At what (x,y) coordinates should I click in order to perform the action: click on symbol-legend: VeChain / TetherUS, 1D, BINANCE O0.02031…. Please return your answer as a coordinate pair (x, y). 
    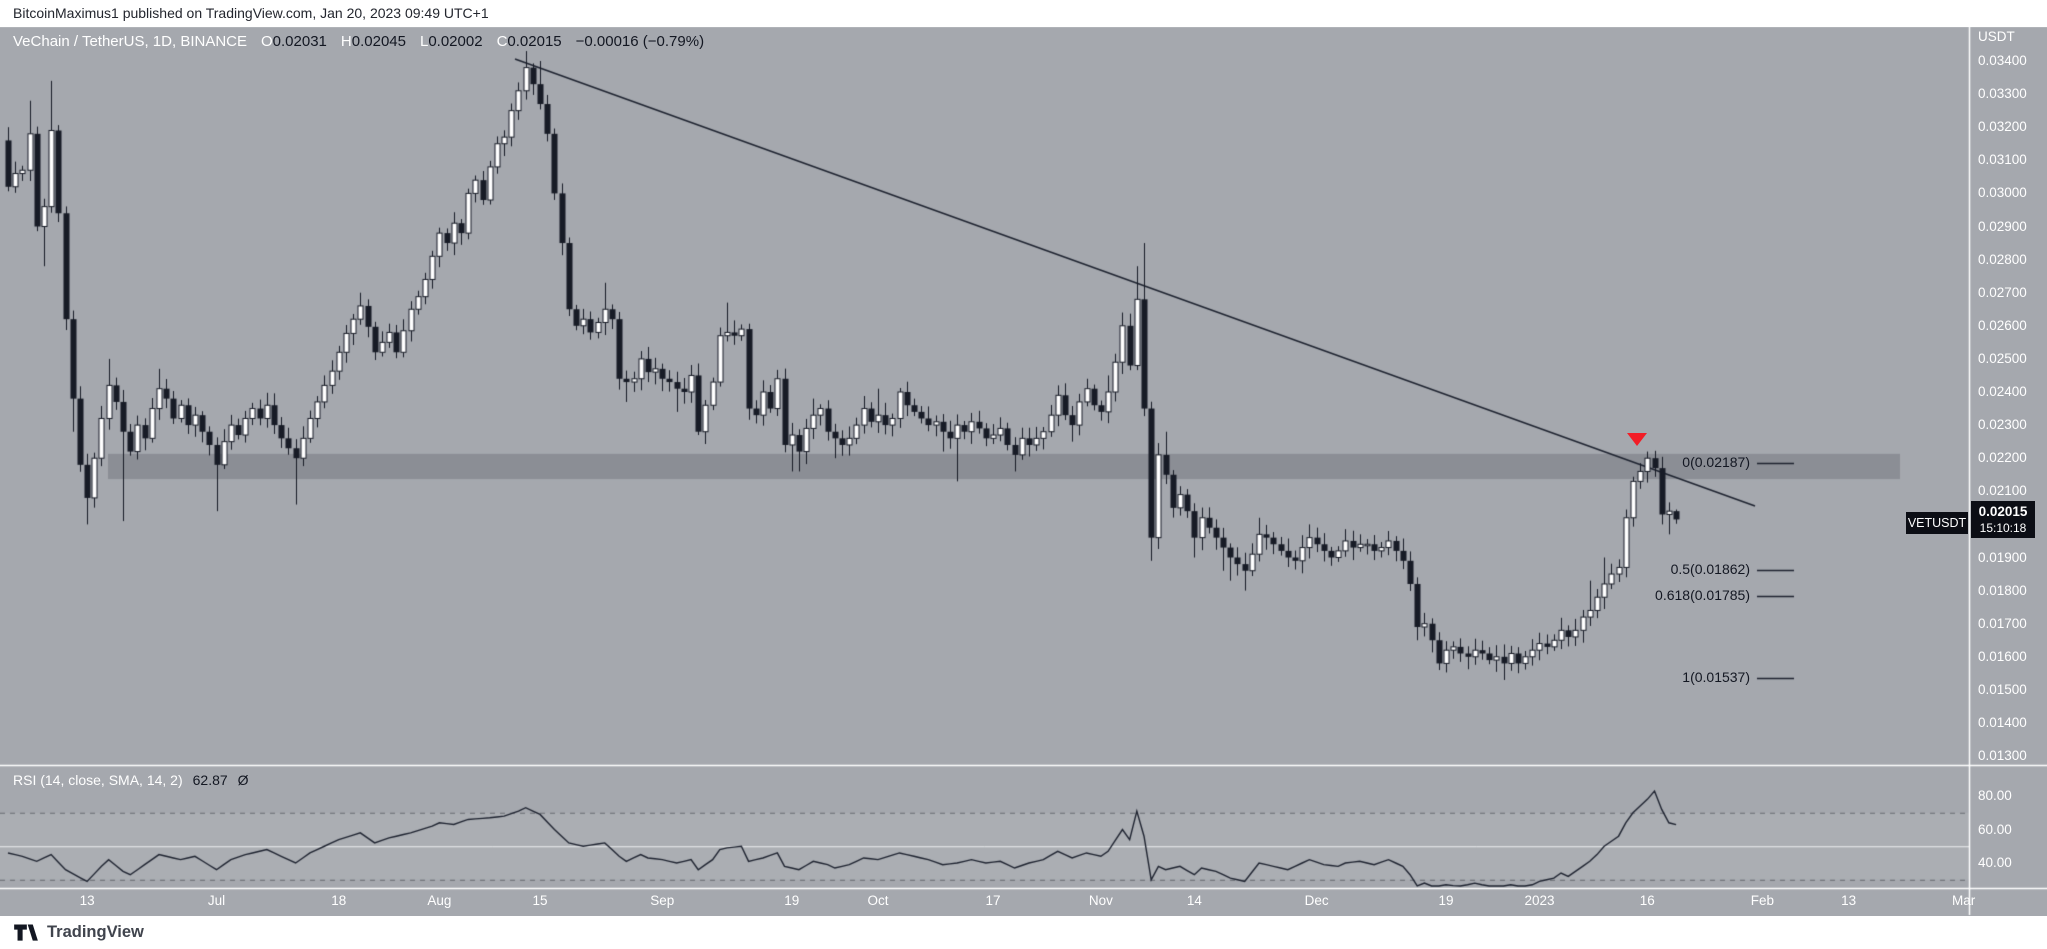
    Looking at the image, I should click on (358, 41).